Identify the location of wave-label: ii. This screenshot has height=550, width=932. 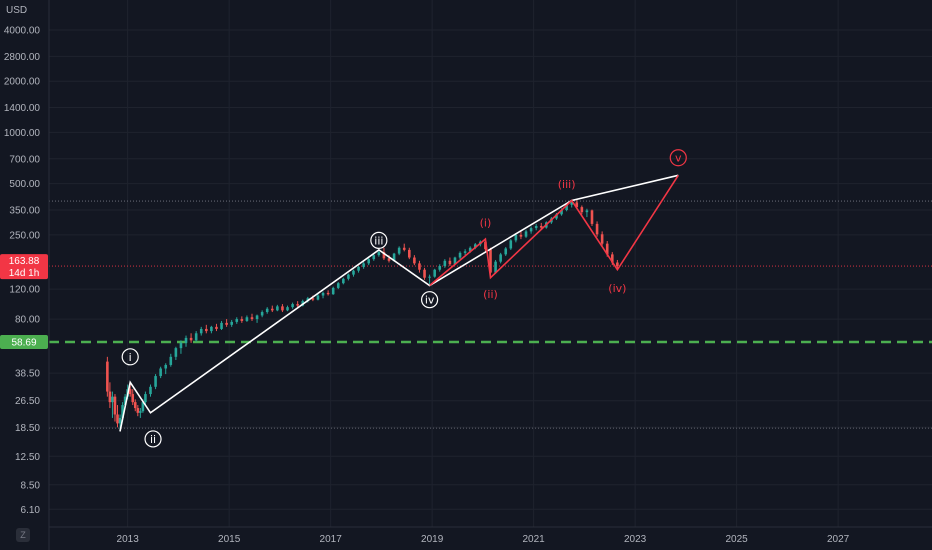
(153, 439).